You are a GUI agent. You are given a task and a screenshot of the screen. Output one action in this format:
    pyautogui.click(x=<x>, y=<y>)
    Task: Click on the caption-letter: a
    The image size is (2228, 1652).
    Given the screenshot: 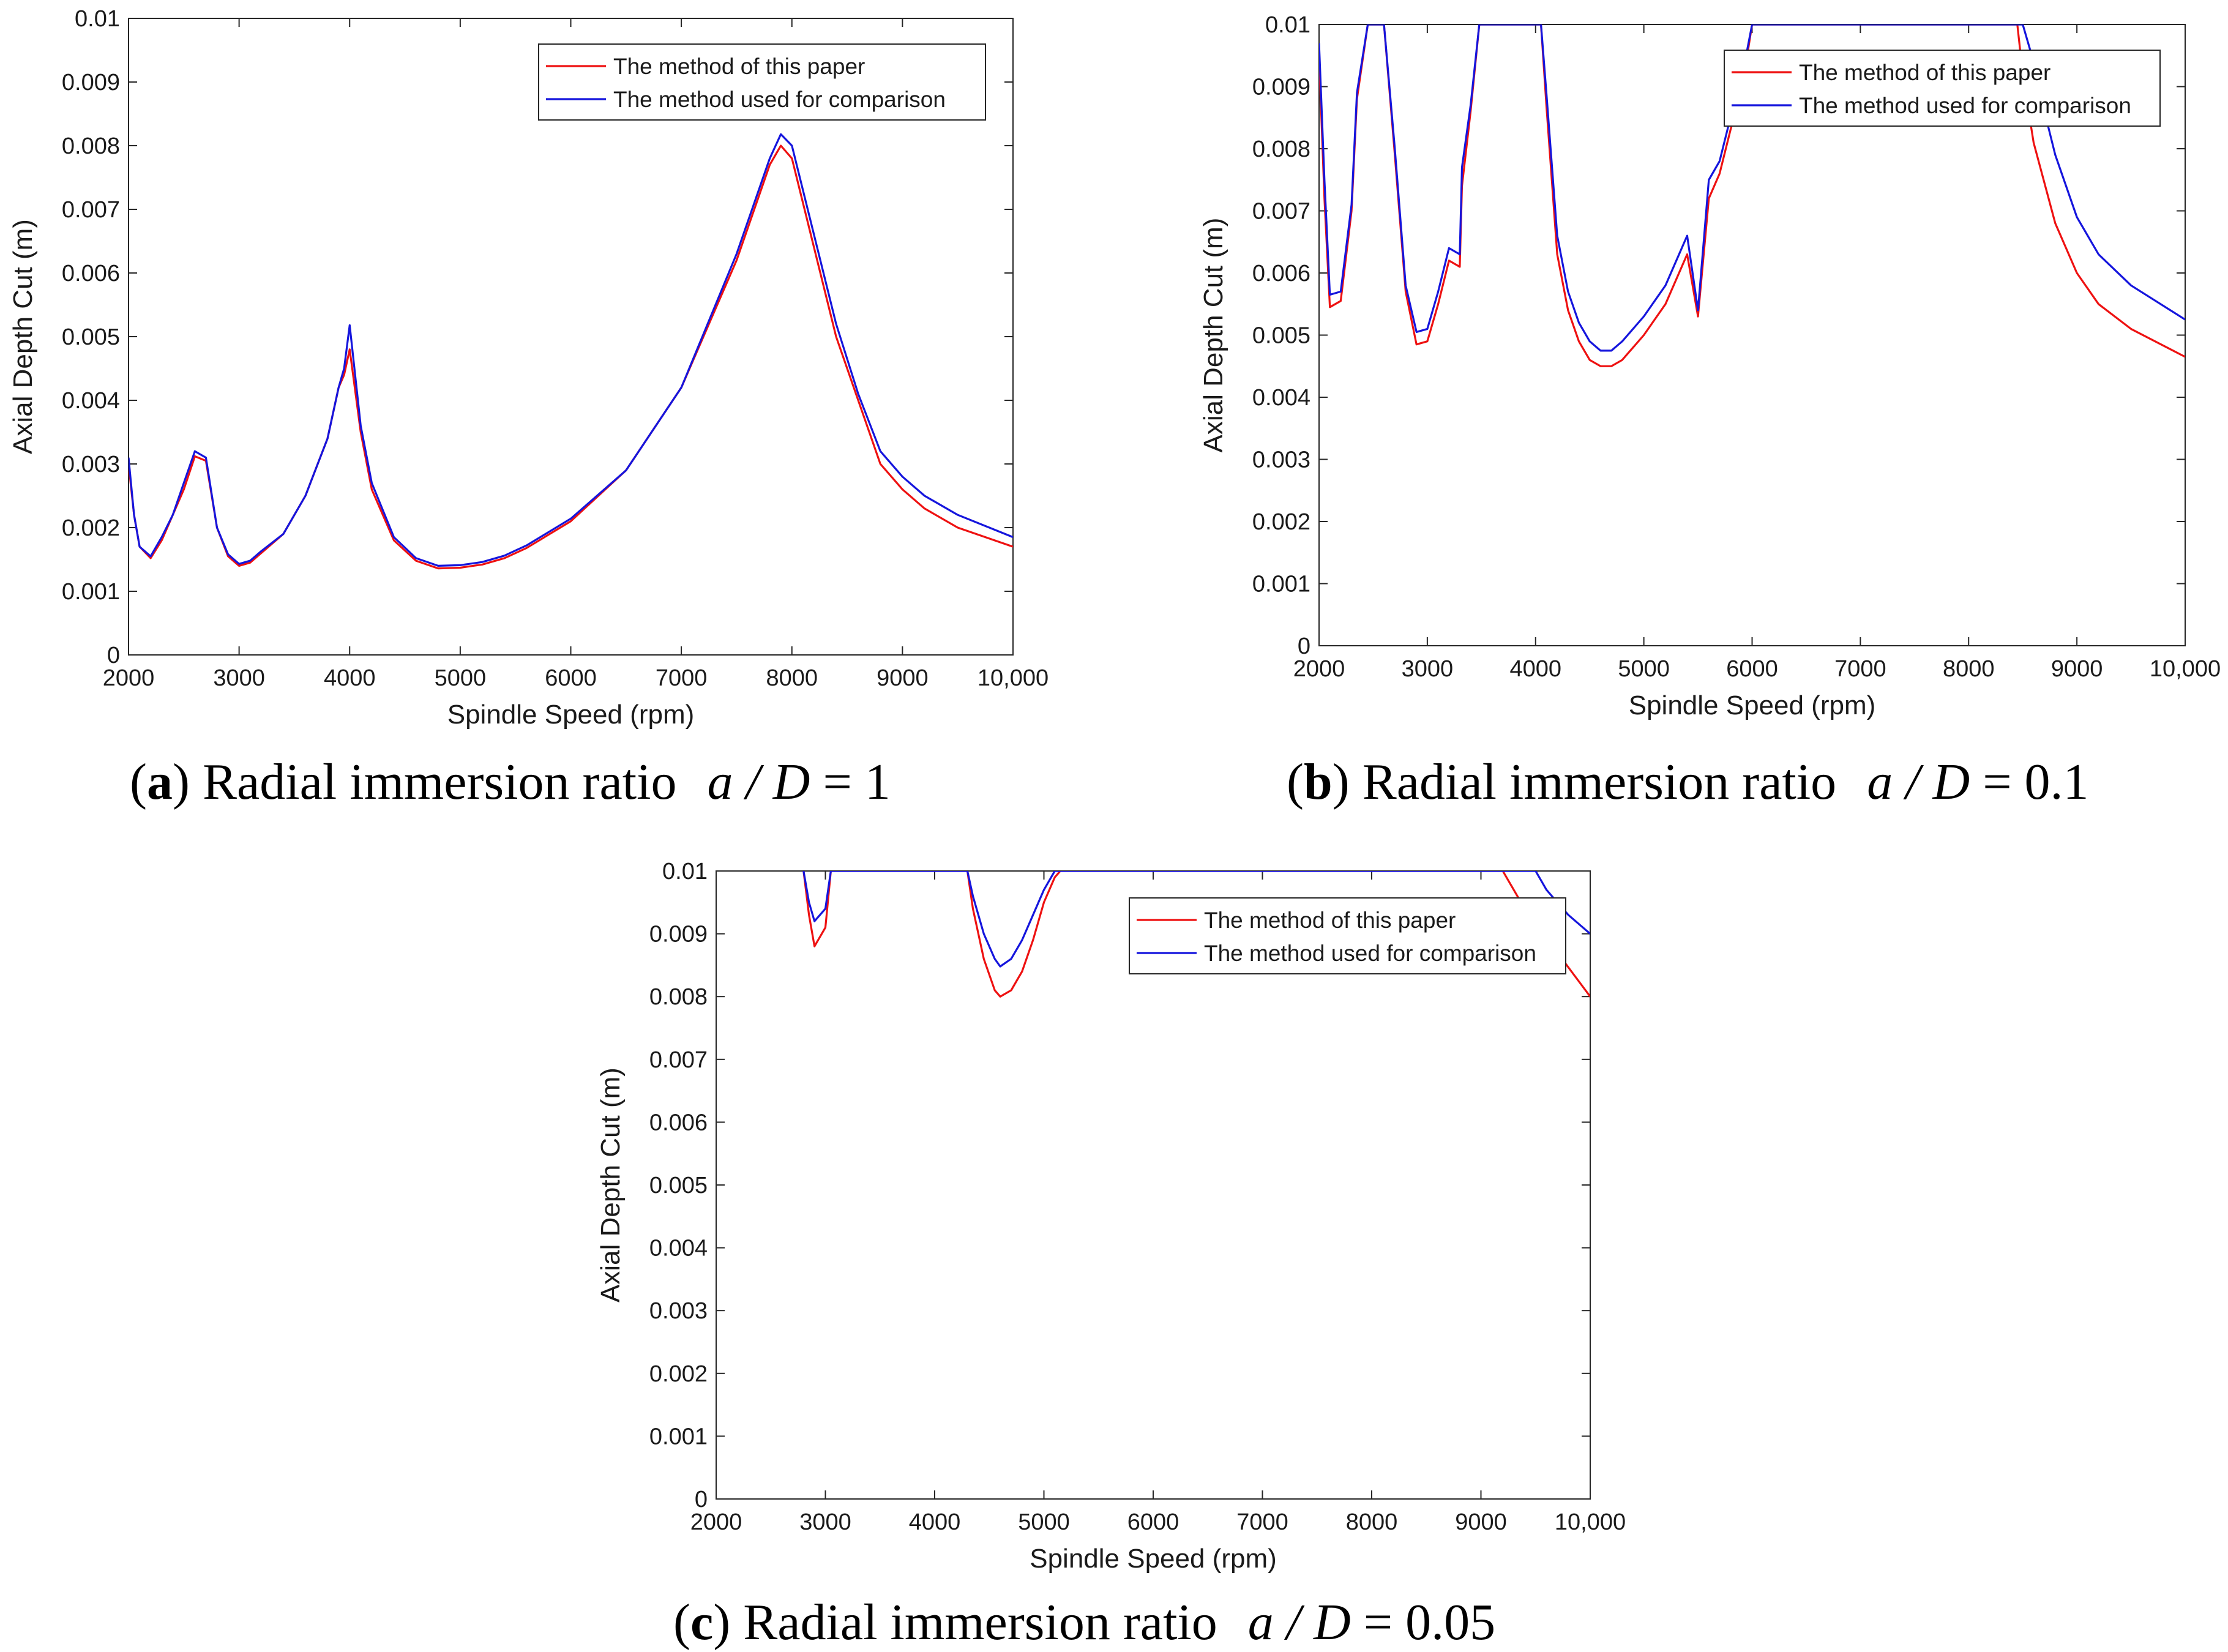 What is the action you would take?
    pyautogui.click(x=160, y=781)
    